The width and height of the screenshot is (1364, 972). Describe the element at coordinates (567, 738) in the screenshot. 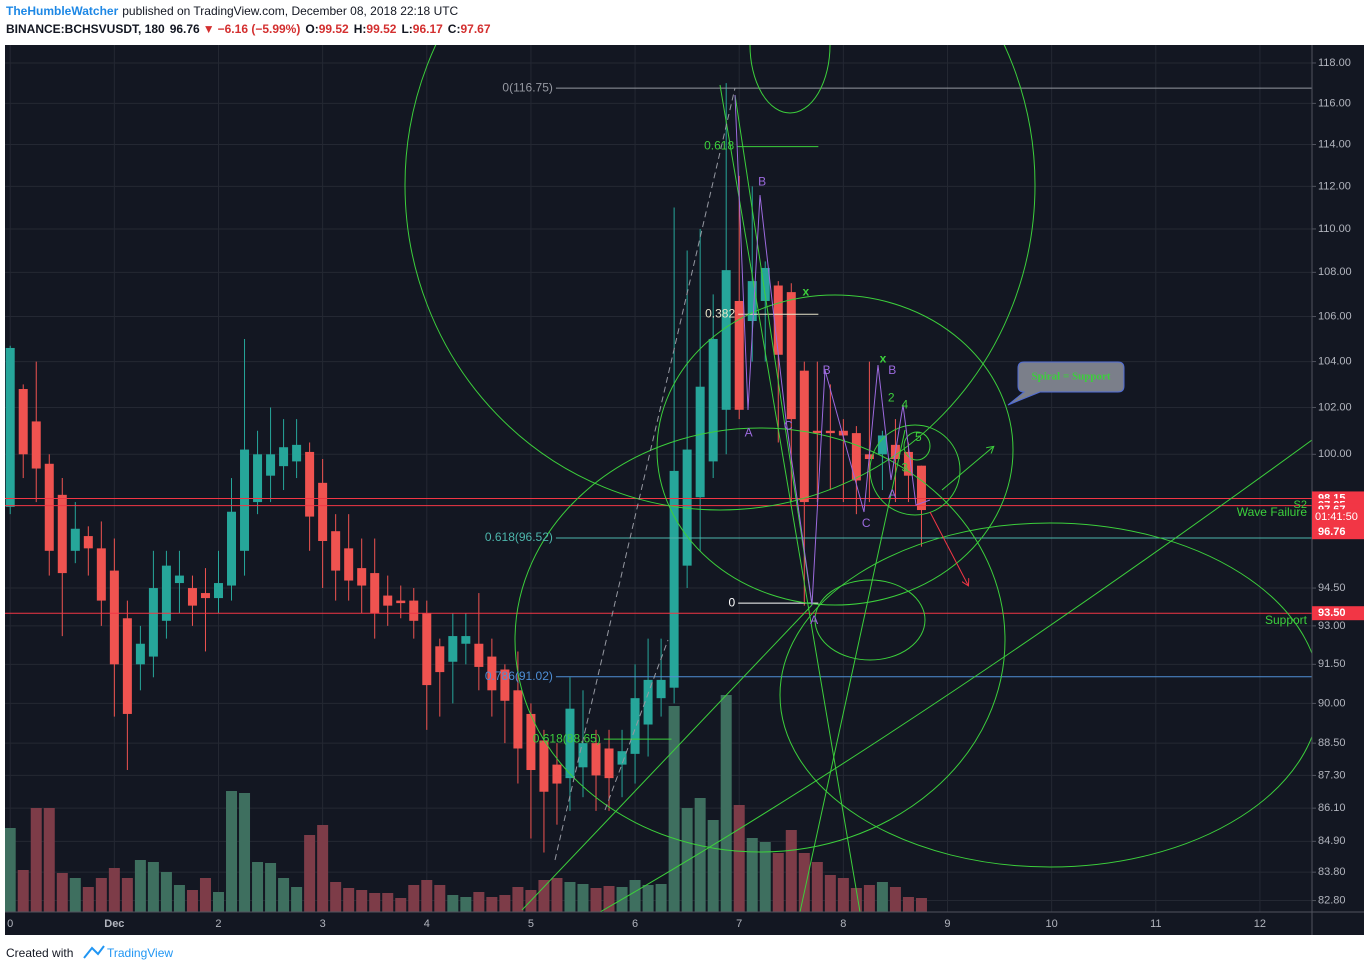

I see `fib-label: 0.618(88.65)` at that location.